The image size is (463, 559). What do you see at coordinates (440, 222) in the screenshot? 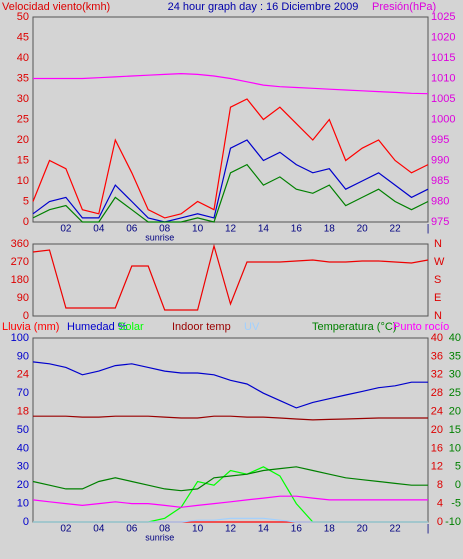
I see `y2-tick-label: 975` at bounding box center [440, 222].